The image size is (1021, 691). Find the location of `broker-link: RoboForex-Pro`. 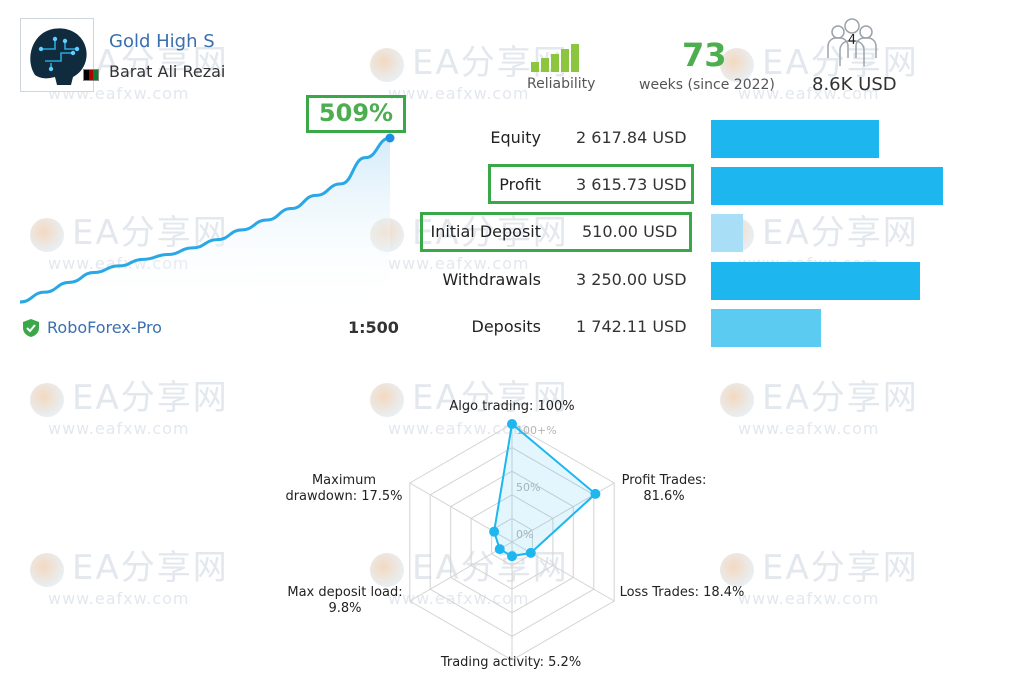

broker-link: RoboForex-Pro is located at coordinates (104, 327).